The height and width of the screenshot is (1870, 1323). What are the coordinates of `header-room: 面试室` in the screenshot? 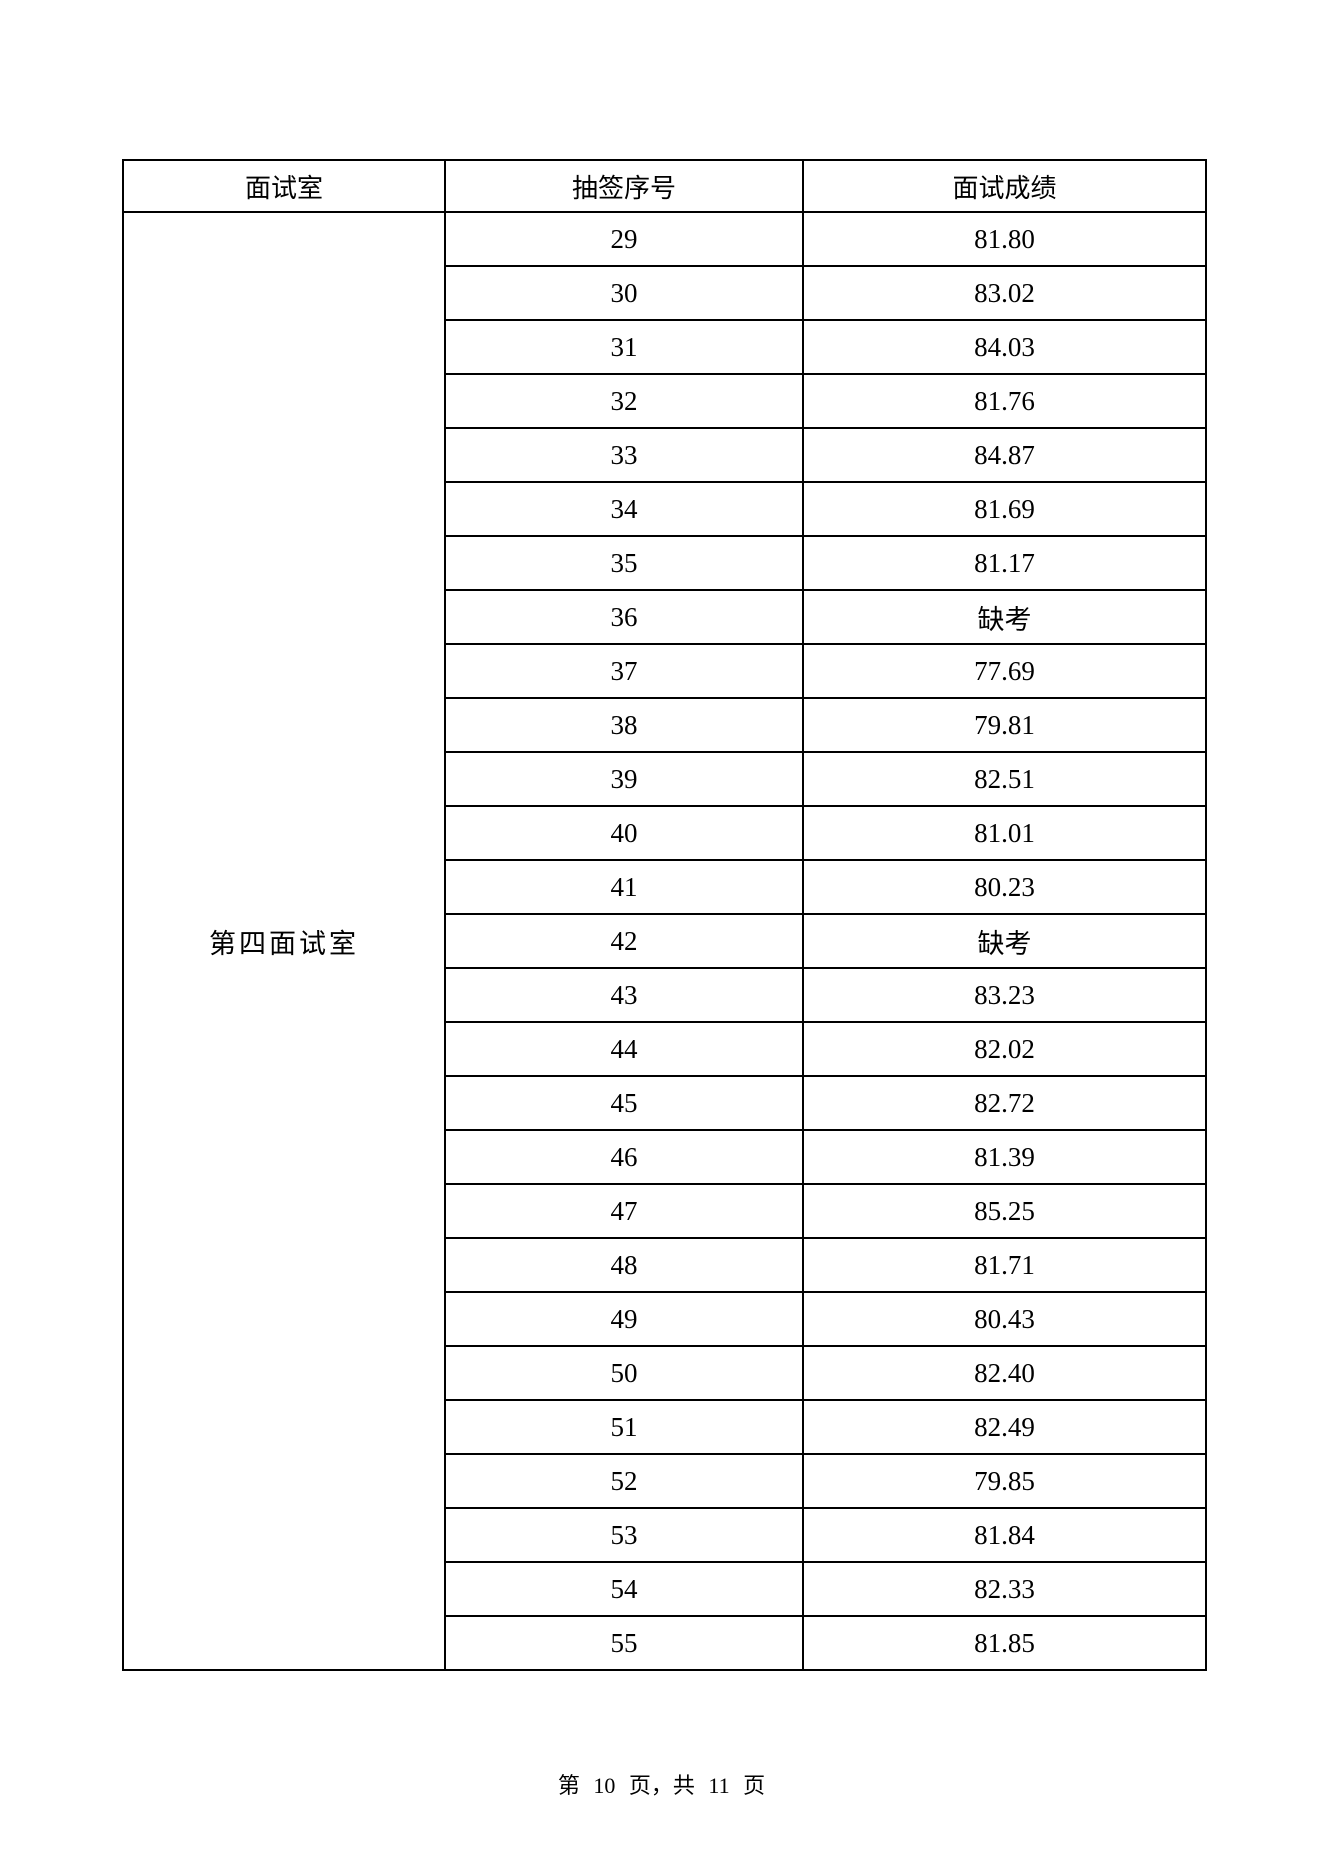 It's located at (284, 186).